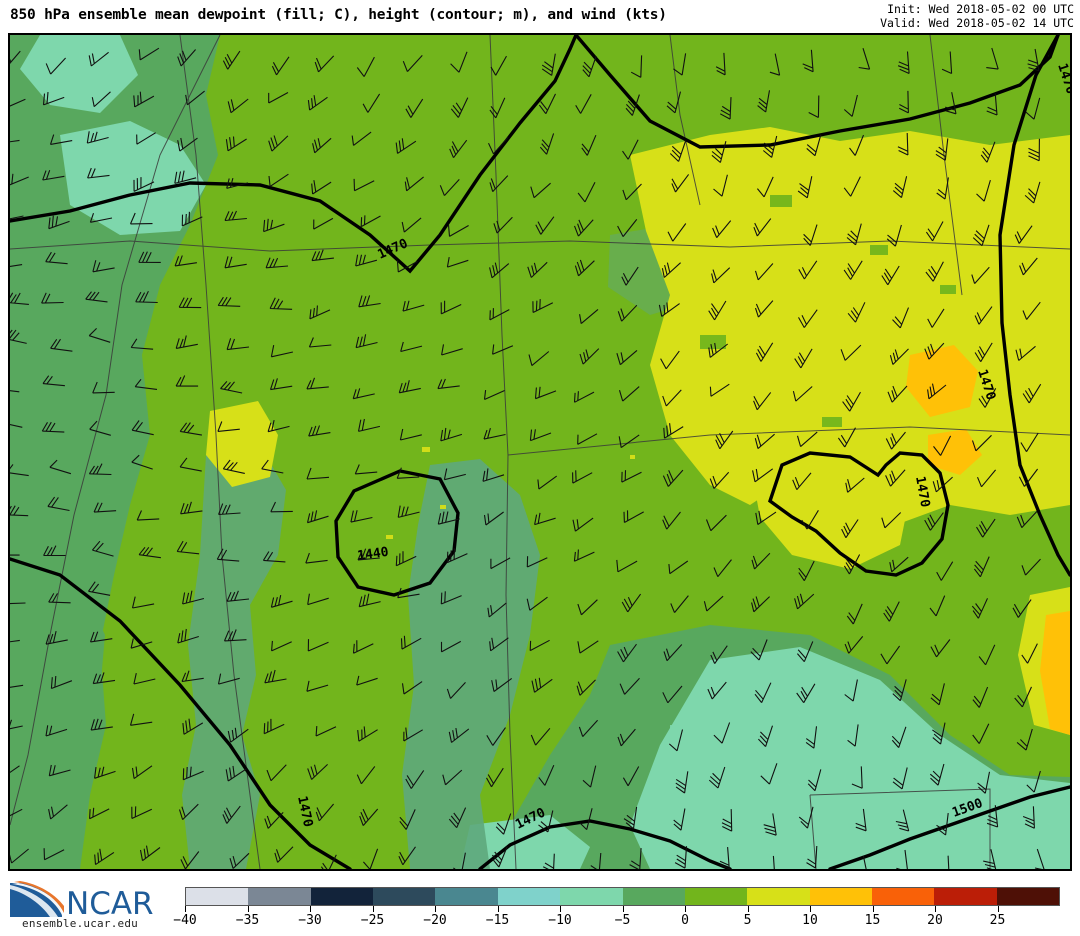 The height and width of the screenshot is (936, 1080). Describe the element at coordinates (80, 923) in the screenshot. I see `ncar-url-label: ensemble.ucar.edu` at that location.